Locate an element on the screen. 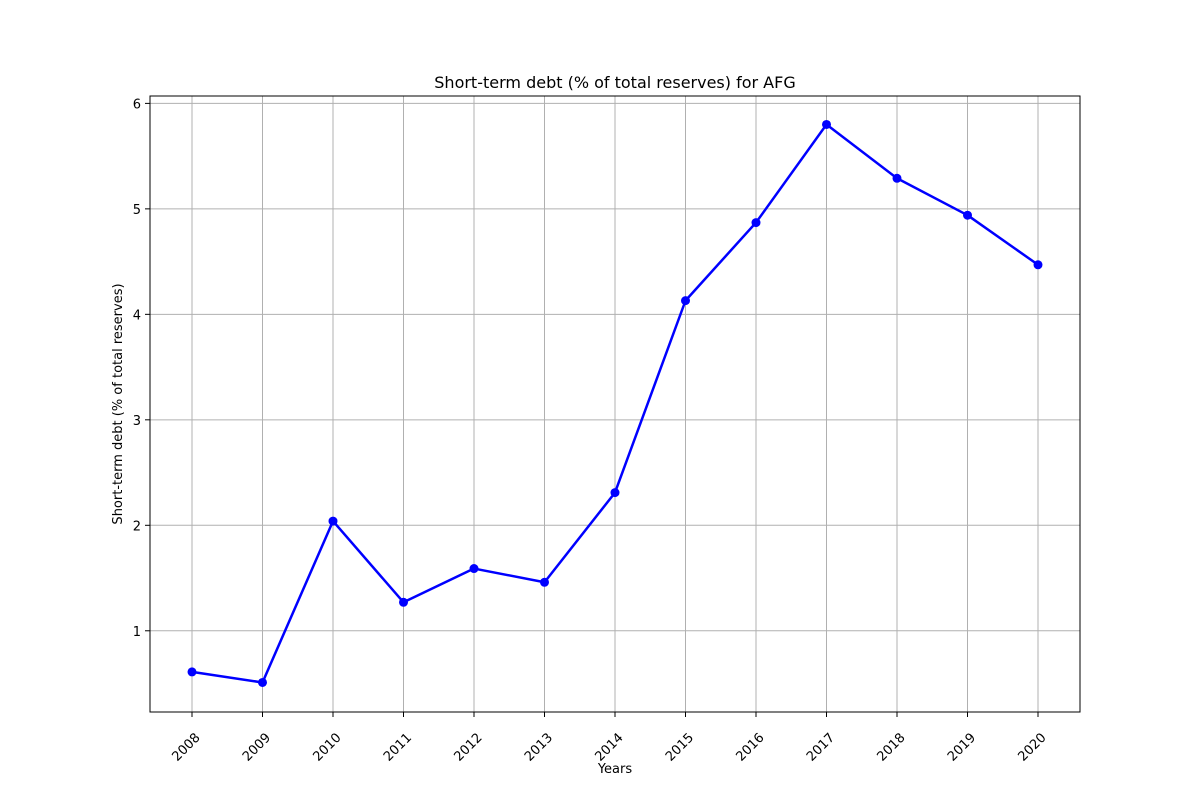  x-axis-title: Years is located at coordinates (615, 769).